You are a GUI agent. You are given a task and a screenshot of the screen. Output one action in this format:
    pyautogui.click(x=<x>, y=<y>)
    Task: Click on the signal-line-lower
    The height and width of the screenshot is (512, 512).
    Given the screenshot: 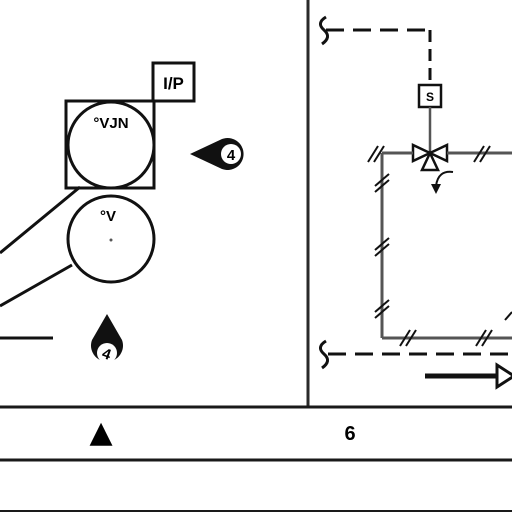 What is the action you would take?
    pyautogui.click(x=36, y=285)
    